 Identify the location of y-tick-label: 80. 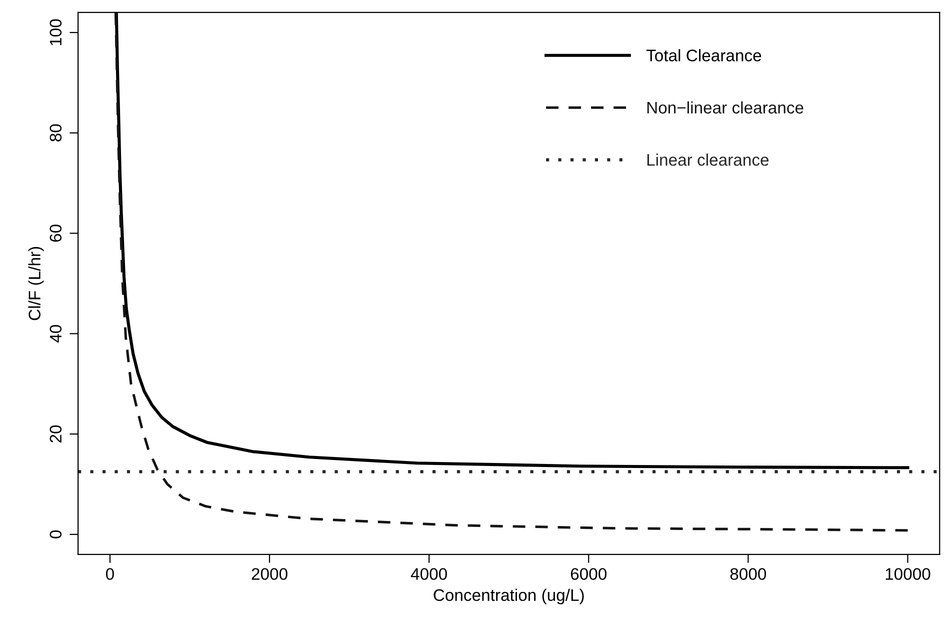
(56, 133).